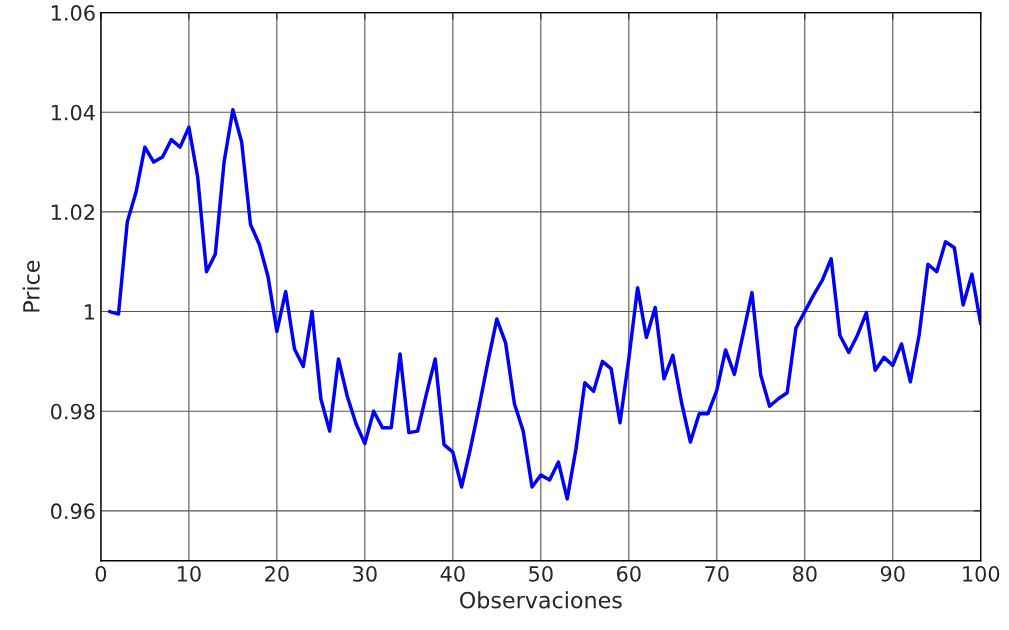 This screenshot has height=630, width=1009. I want to click on y-tick-label: 1.06, so click(73, 13).